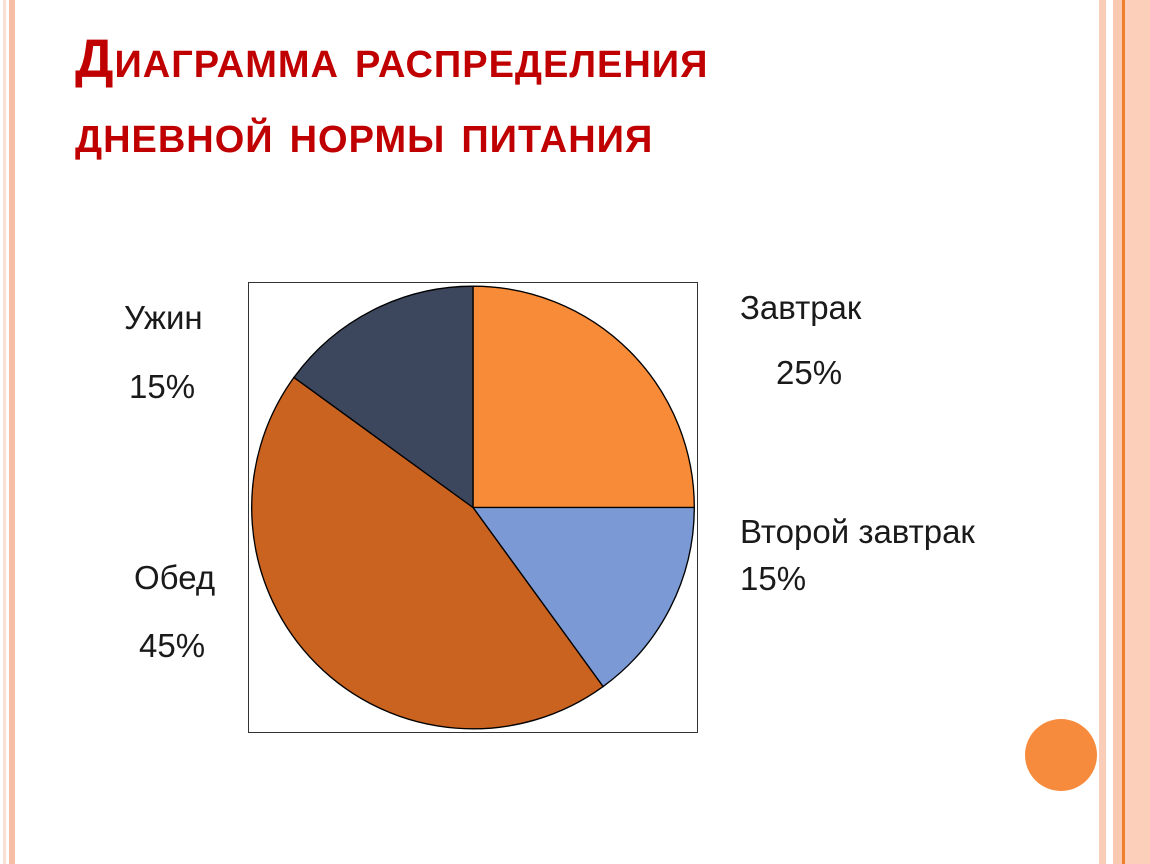  What do you see at coordinates (1061, 755) in the screenshot?
I see `orange-circle-decor` at bounding box center [1061, 755].